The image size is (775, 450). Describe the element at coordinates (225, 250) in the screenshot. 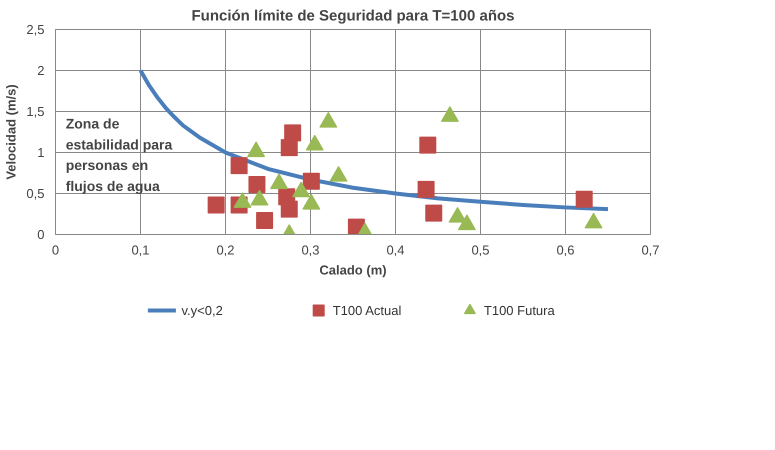

I see `x-tick-label: 0,2` at that location.